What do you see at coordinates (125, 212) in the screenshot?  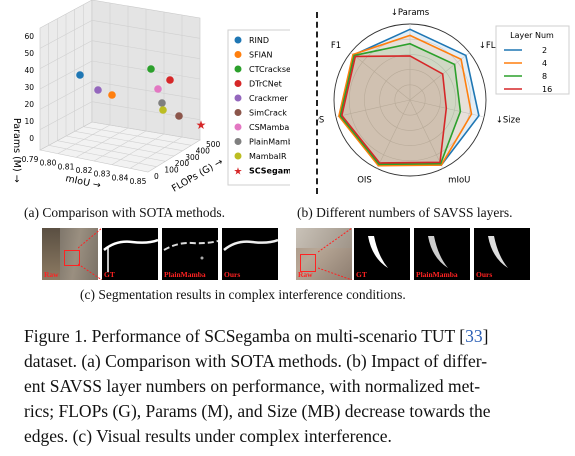 I see `caption-a: (a) Comparison with SOTA methods.` at bounding box center [125, 212].